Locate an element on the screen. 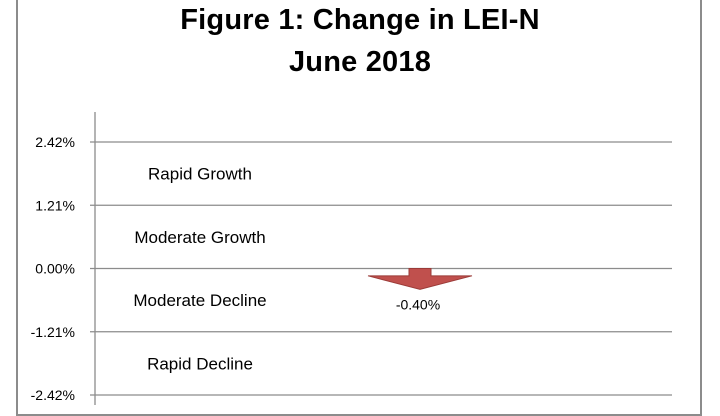  y-tick-label: 2.42% is located at coordinates (55, 142).